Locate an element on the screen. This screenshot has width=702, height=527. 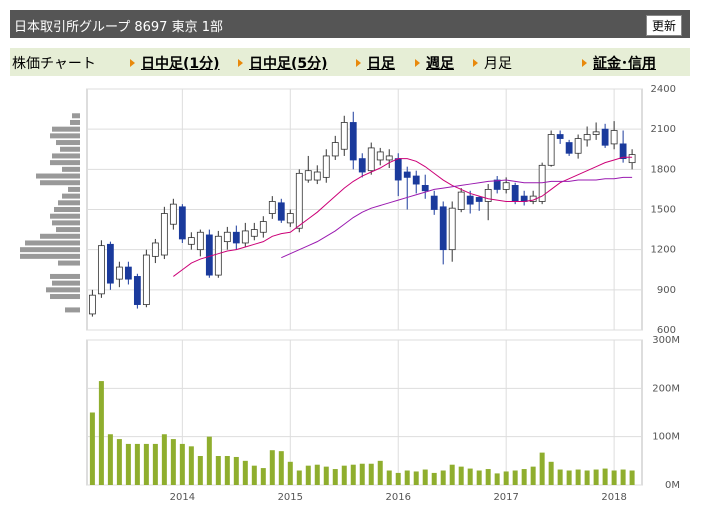
tab: 週足 is located at coordinates (434, 63).